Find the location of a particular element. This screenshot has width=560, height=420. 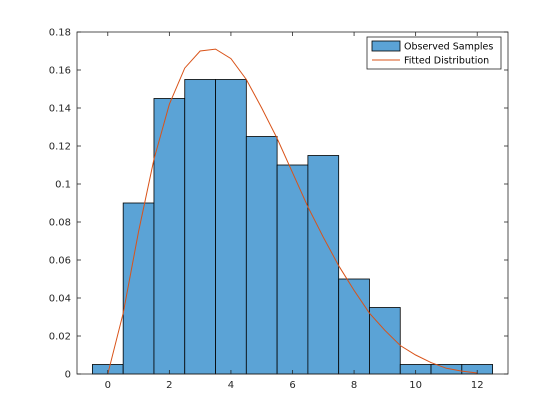

legend: Observed Samples Fitted Distribution is located at coordinates (434, 53).